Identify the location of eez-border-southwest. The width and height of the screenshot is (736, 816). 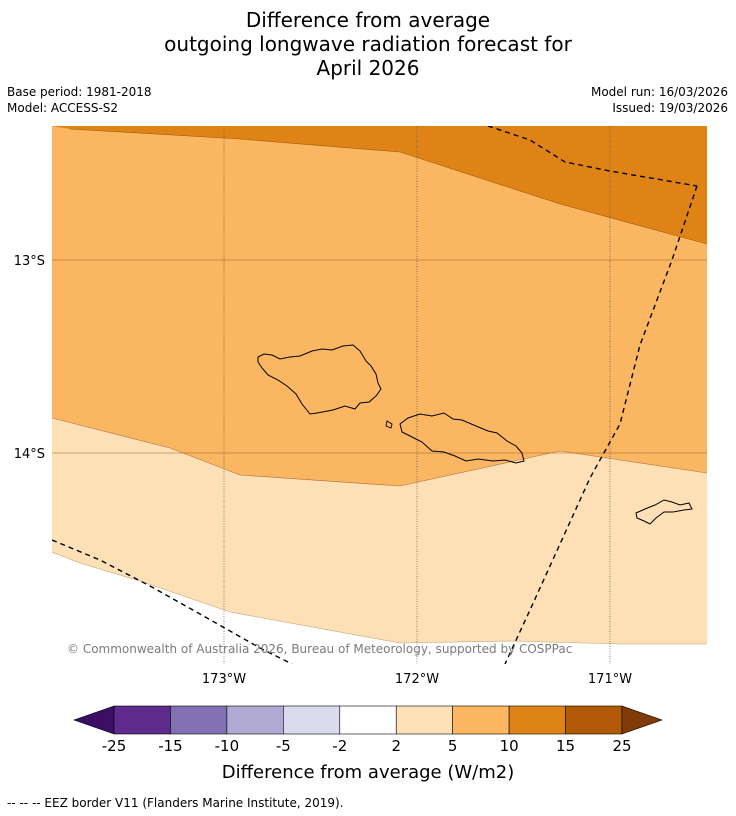
(172, 601).